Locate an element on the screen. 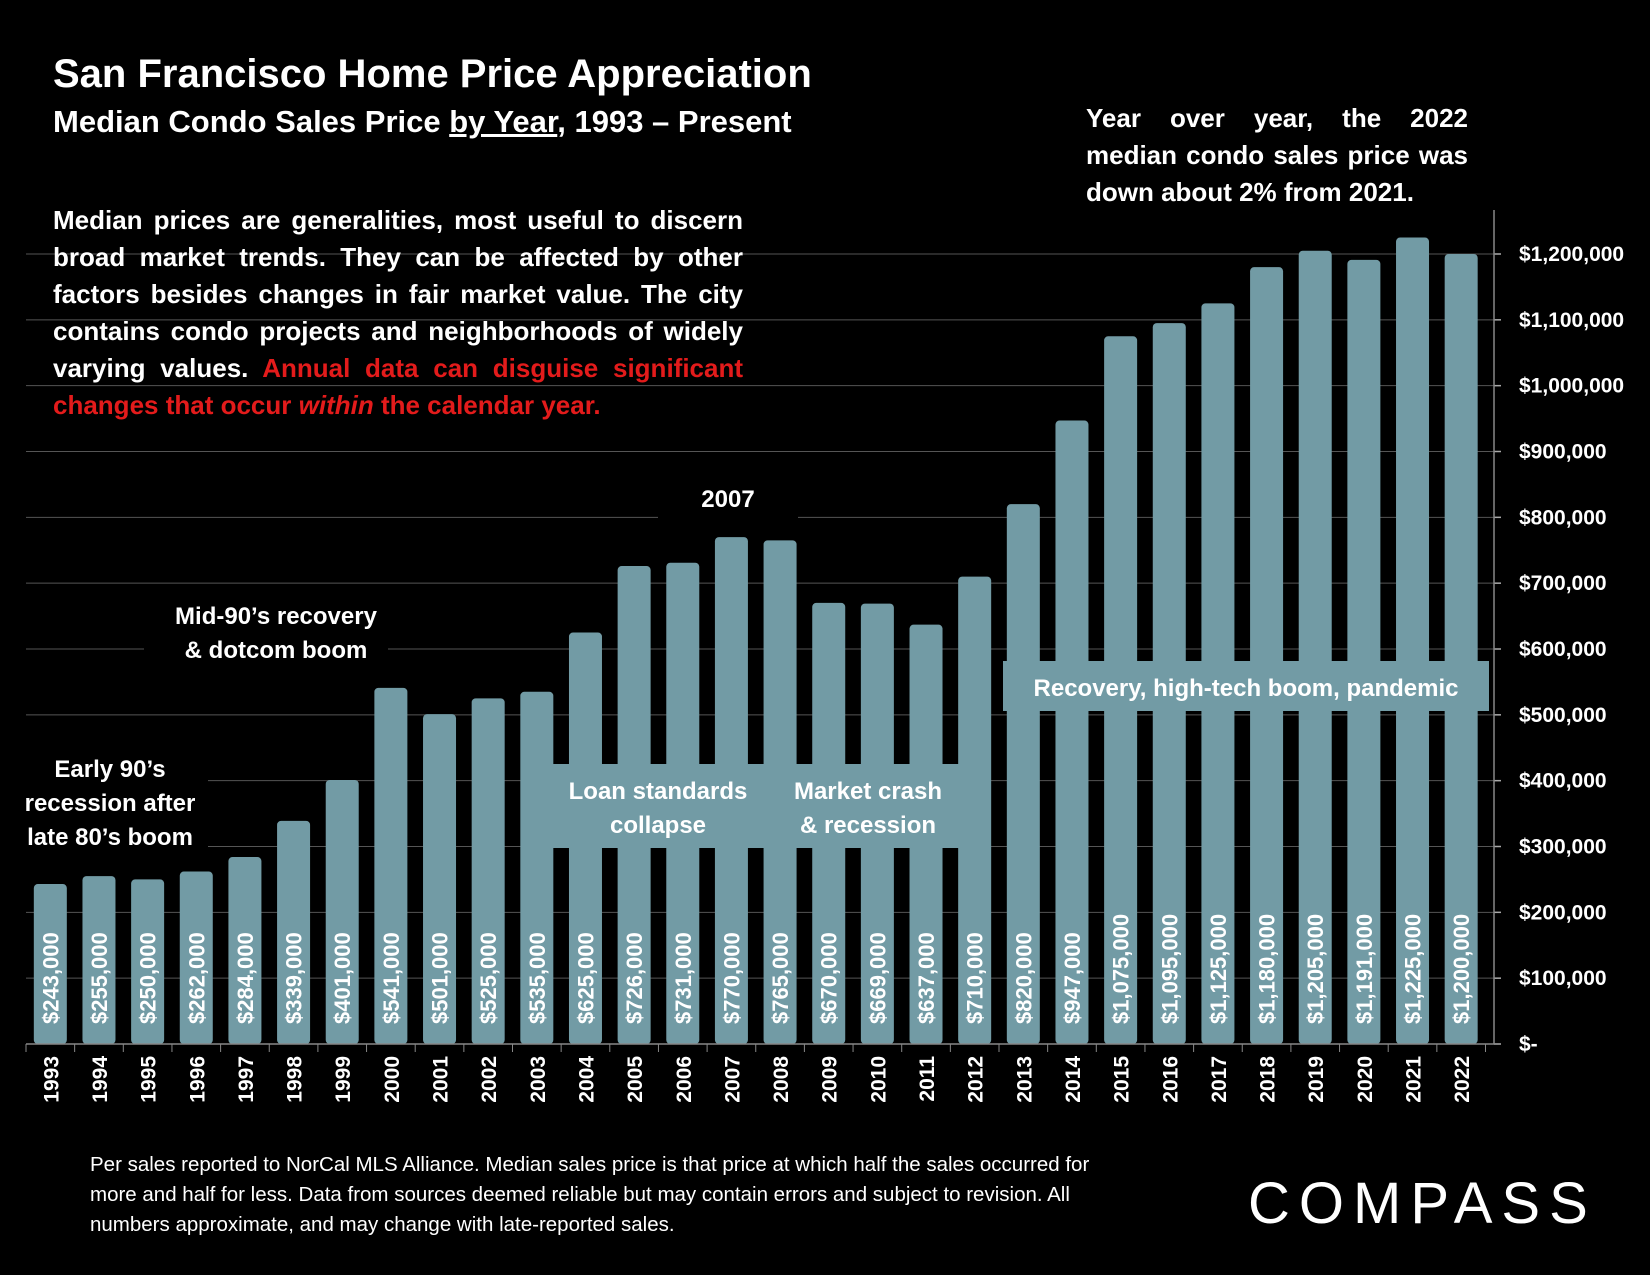  bar-2020 is located at coordinates (1364, 651).